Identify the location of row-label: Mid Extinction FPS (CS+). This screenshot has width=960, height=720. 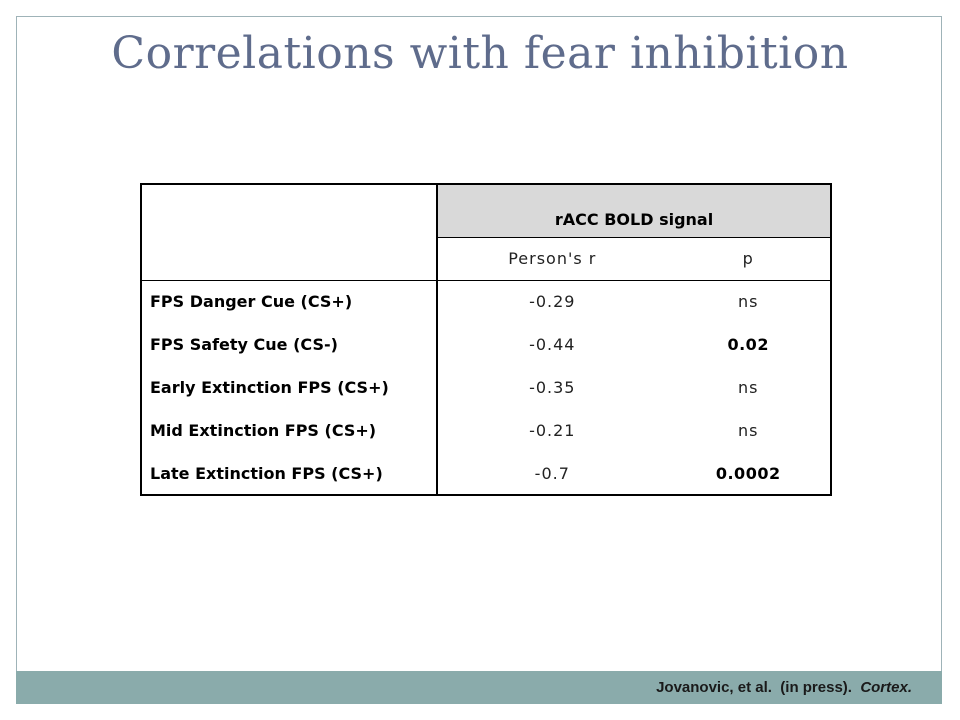
(289, 430).